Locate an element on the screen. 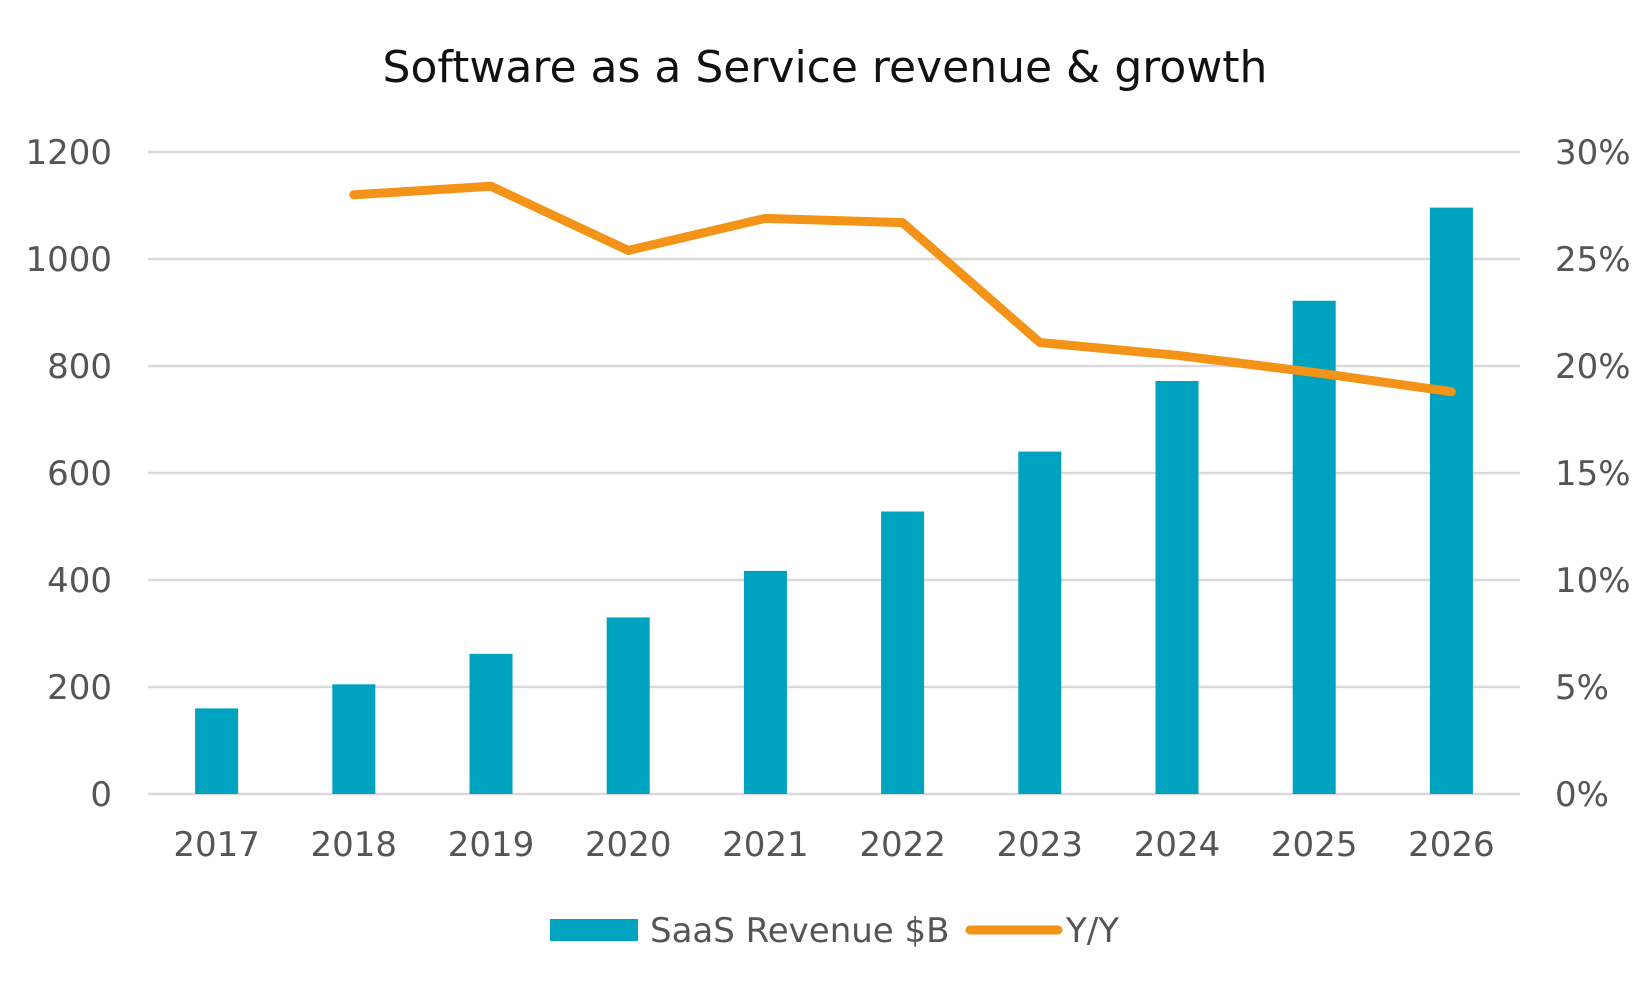 The height and width of the screenshot is (990, 1650). legend-bar-label: SaaS Revenue $B is located at coordinates (799, 931).